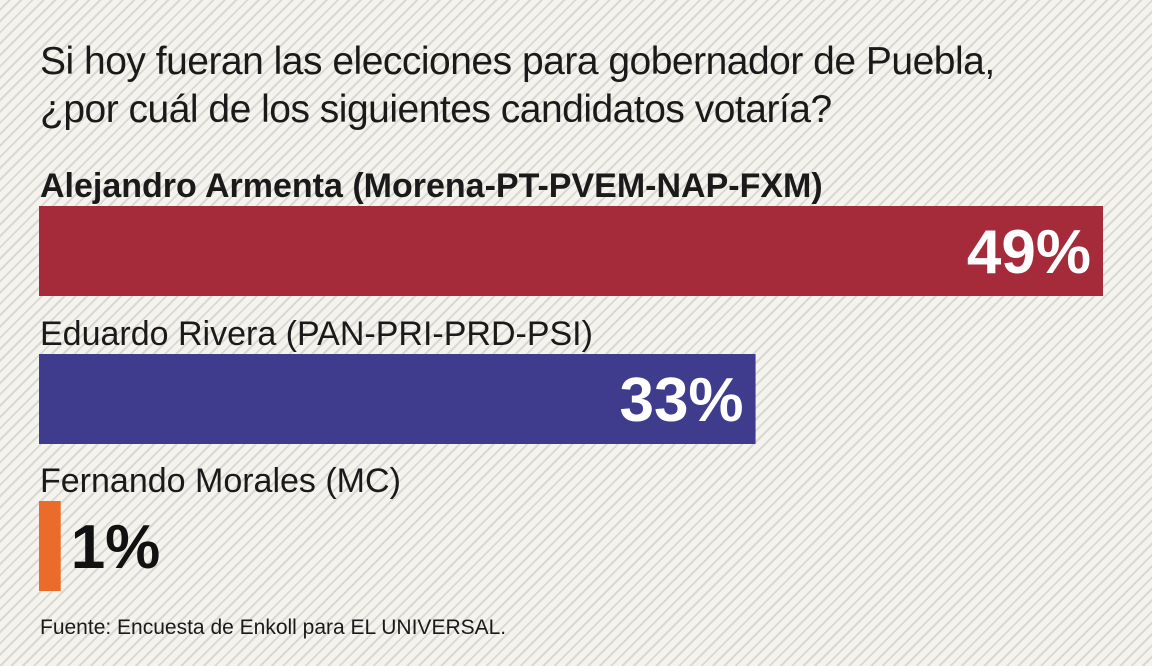  I want to click on value-label-1: 49%, so click(1029, 252).